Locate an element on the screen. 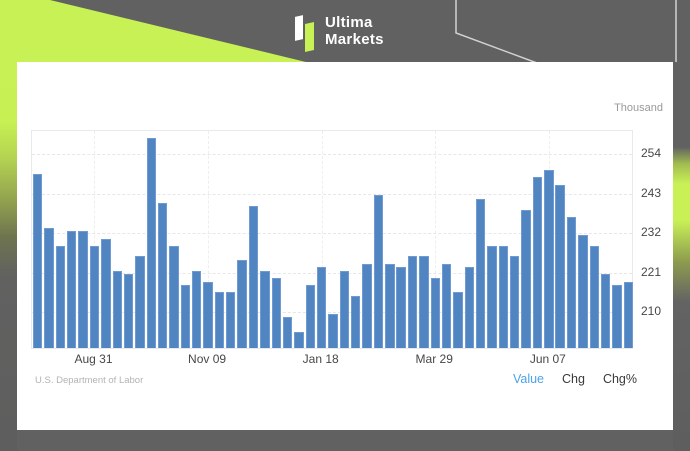  y-tick-label: 210 is located at coordinates (651, 311).